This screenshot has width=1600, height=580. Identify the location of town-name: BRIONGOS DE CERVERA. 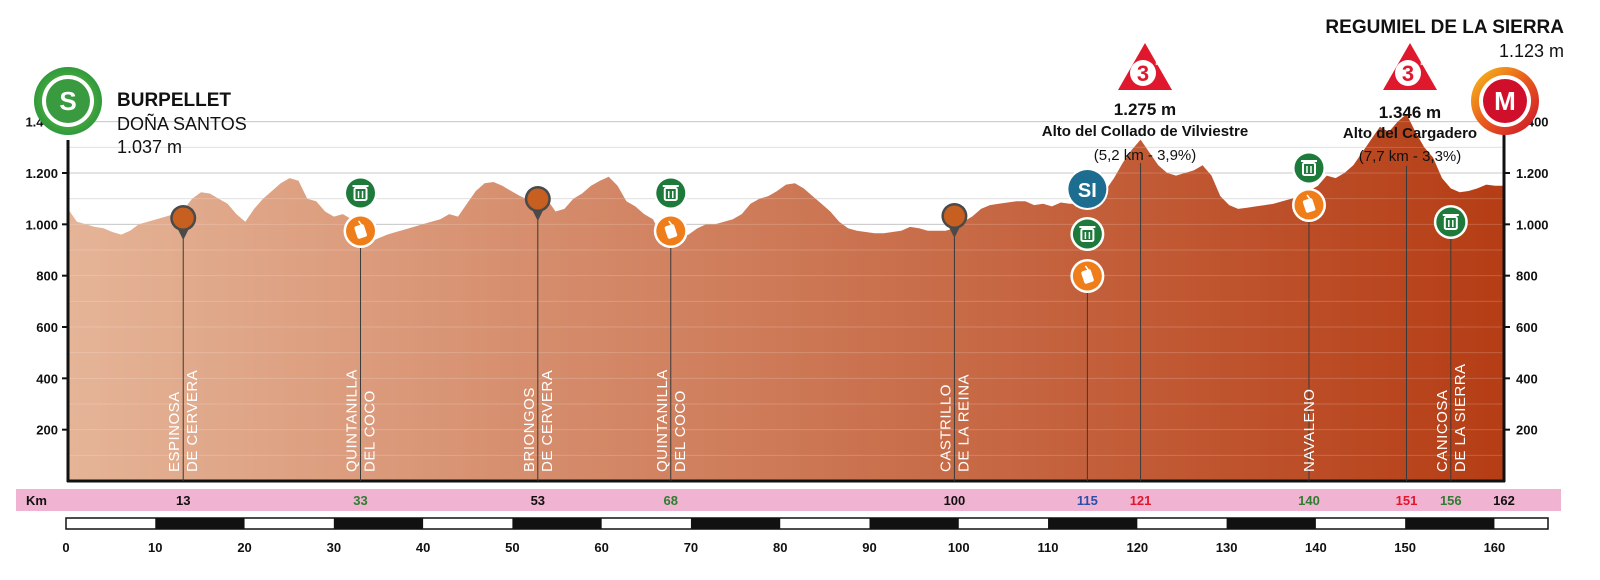
(538, 421).